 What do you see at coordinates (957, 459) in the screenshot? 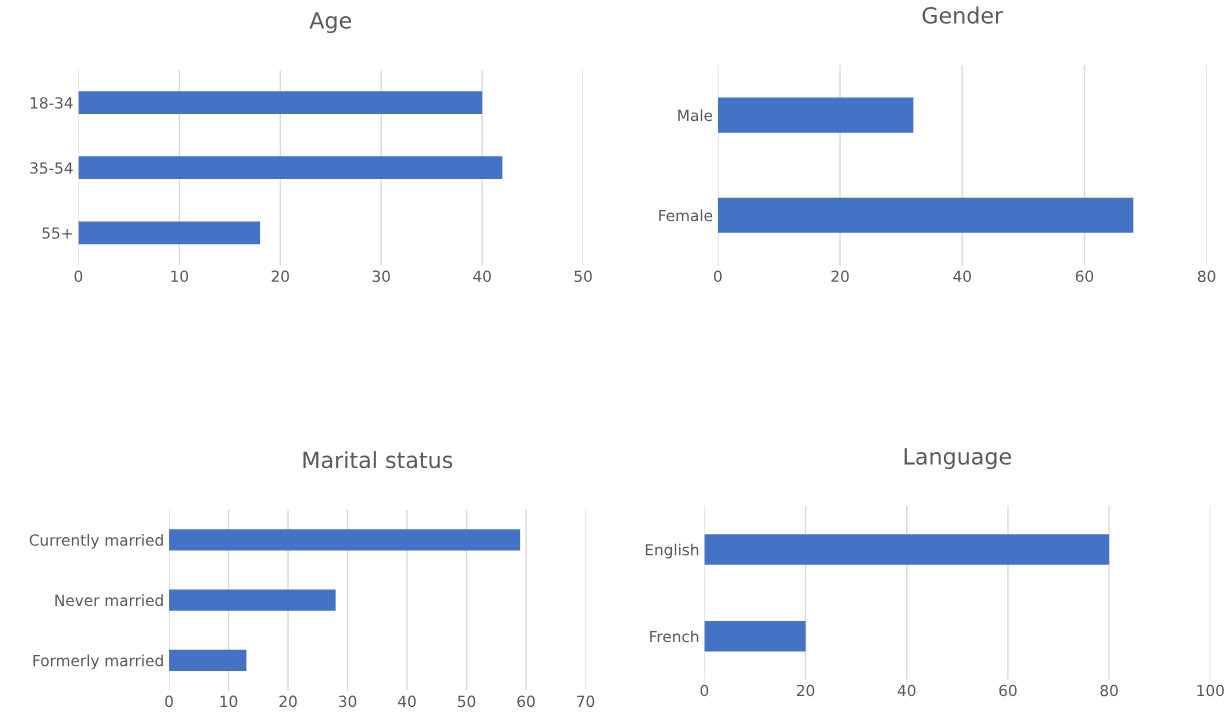
I see `chart-title: Language` at bounding box center [957, 459].